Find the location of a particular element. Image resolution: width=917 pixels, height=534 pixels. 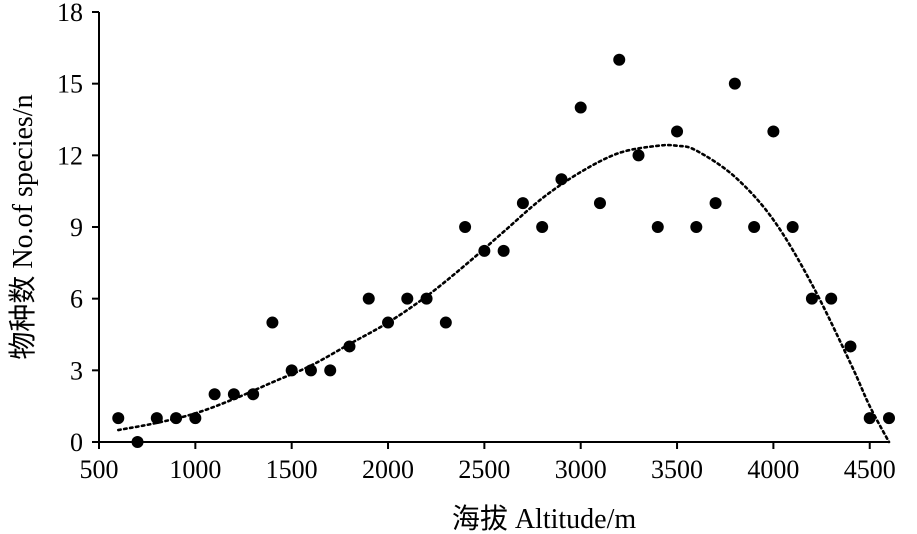

x-tick-label: 500 is located at coordinates (99, 469).